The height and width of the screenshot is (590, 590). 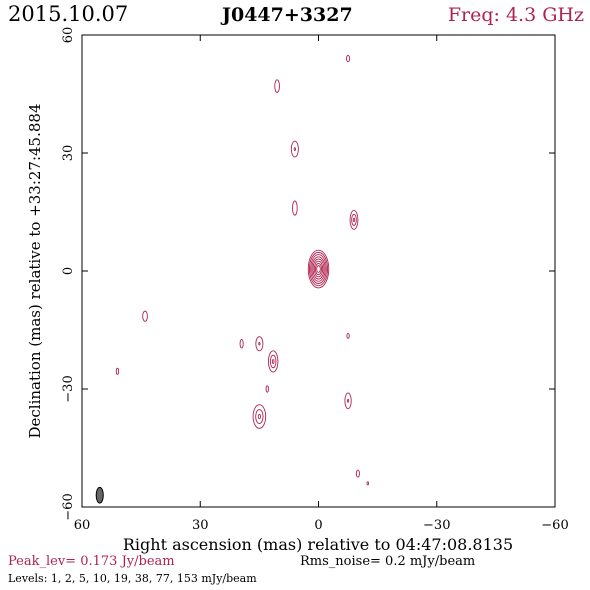 What do you see at coordinates (68, 271) in the screenshot?
I see `y-tick-label: 0` at bounding box center [68, 271].